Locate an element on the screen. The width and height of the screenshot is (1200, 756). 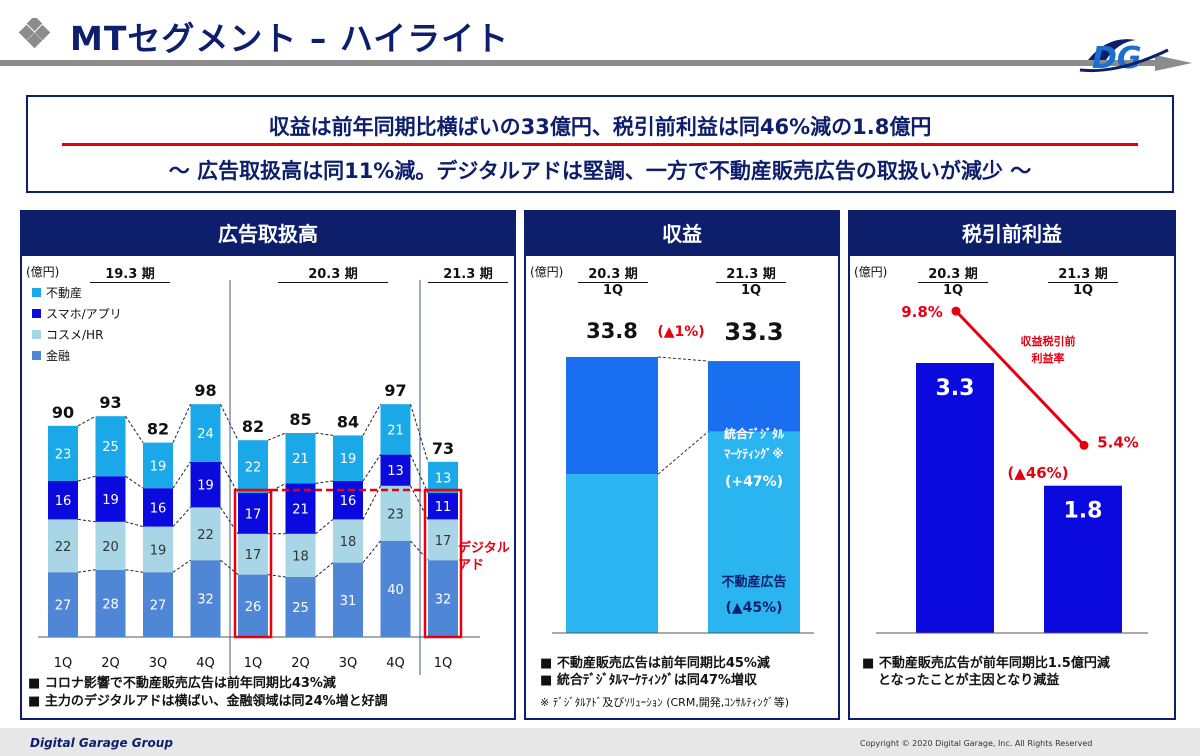
margin-label-1: 9.8% is located at coordinates (922, 312).